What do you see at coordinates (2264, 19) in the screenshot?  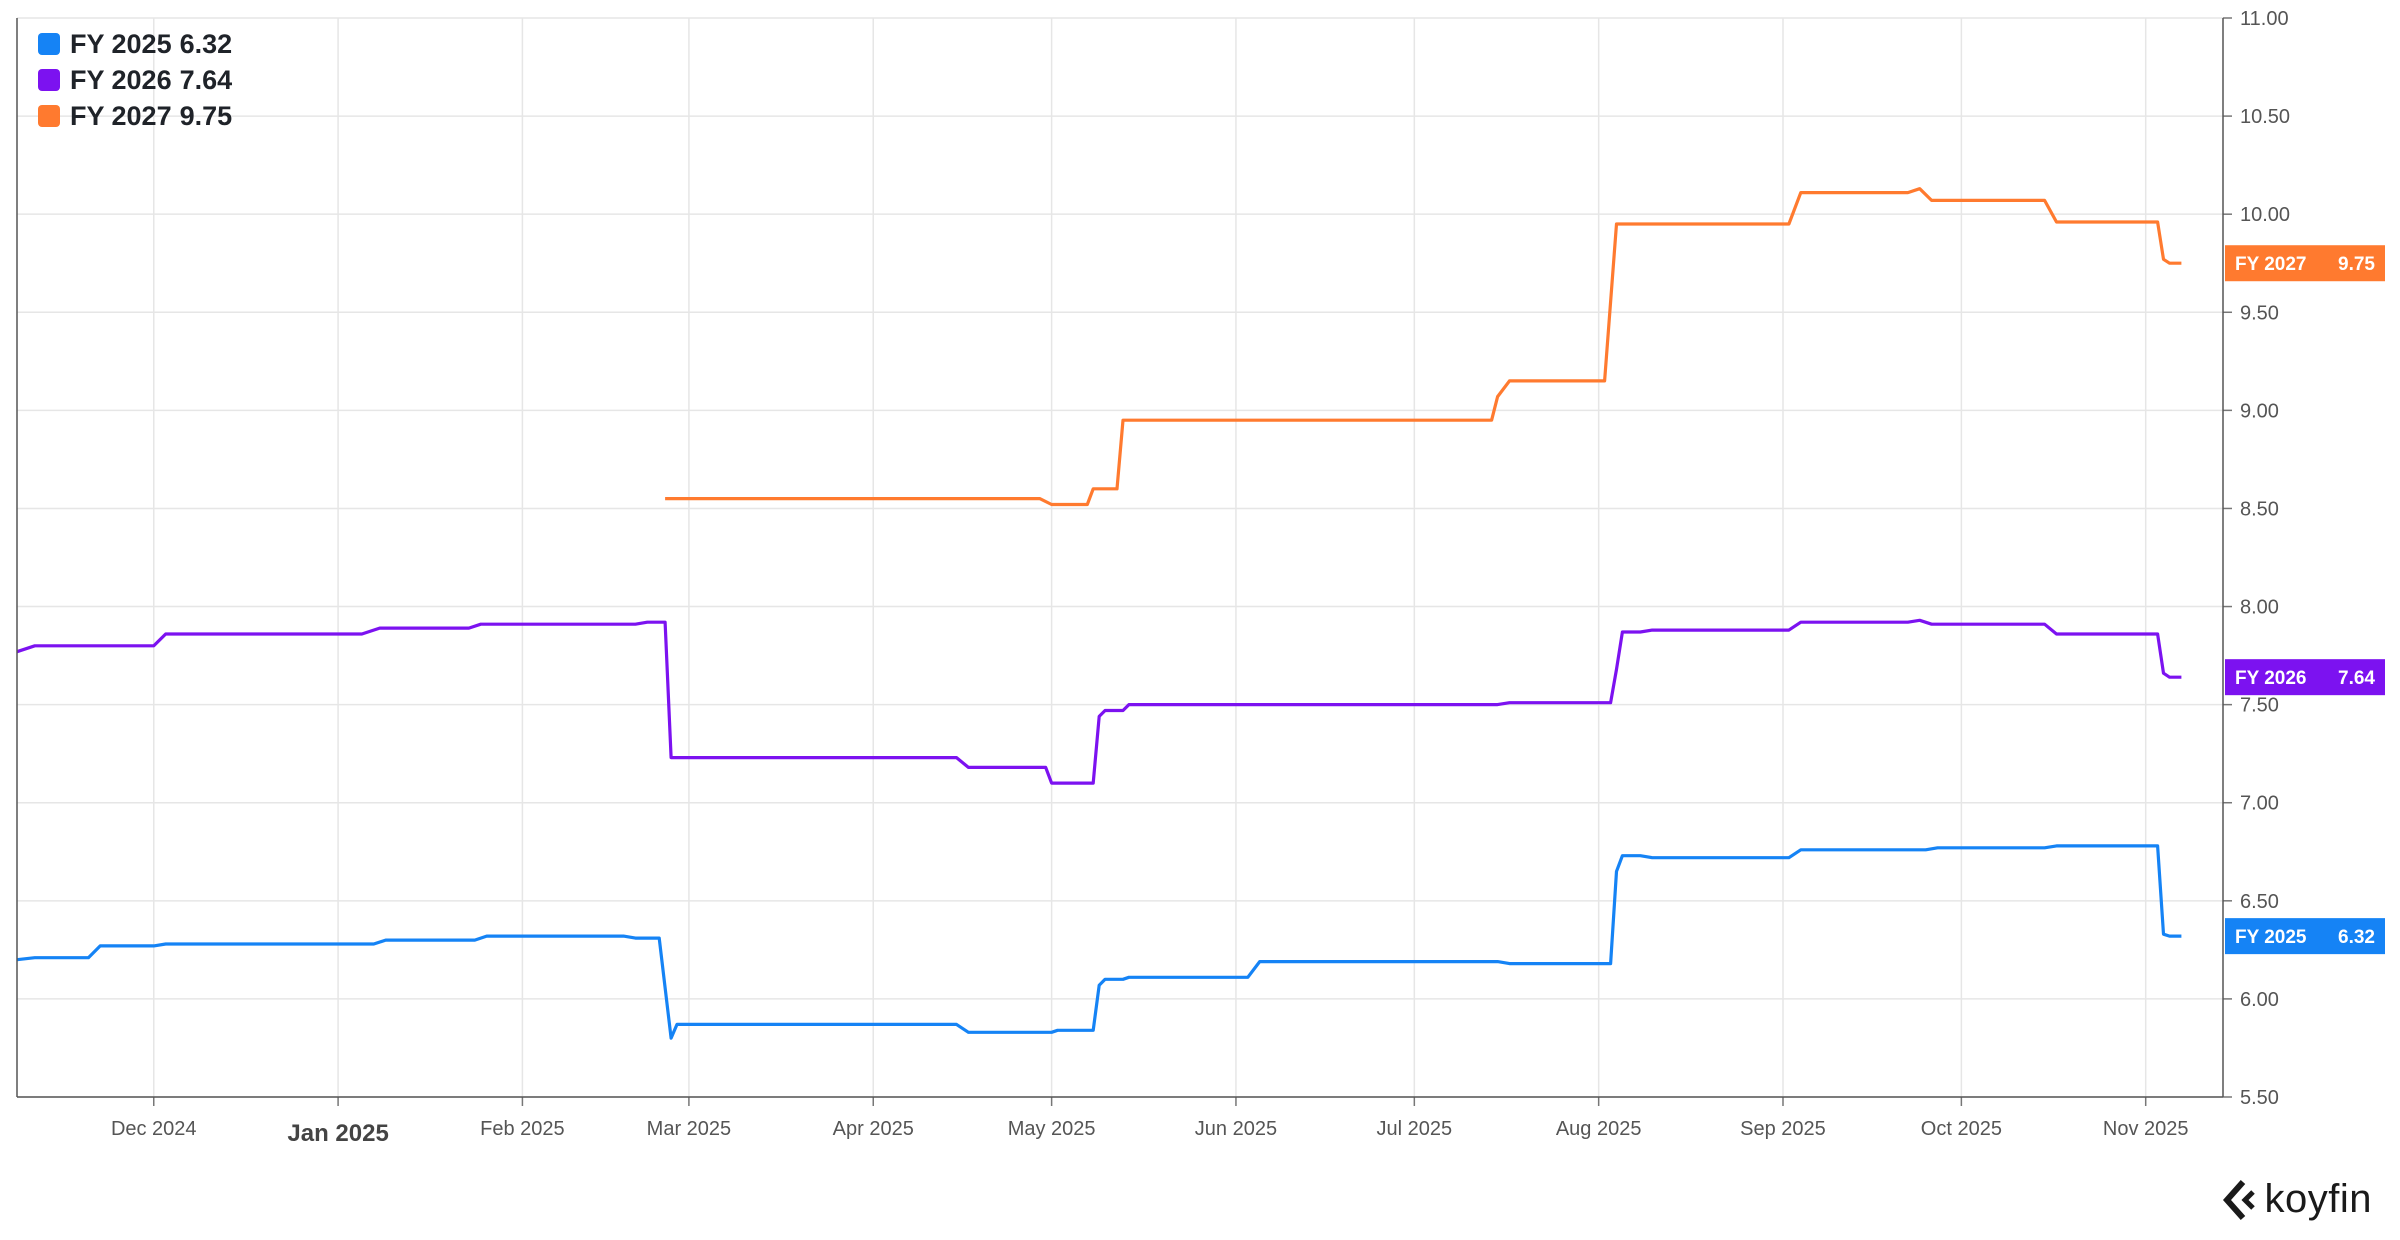 I see `y-tick-label: 11.00` at bounding box center [2264, 19].